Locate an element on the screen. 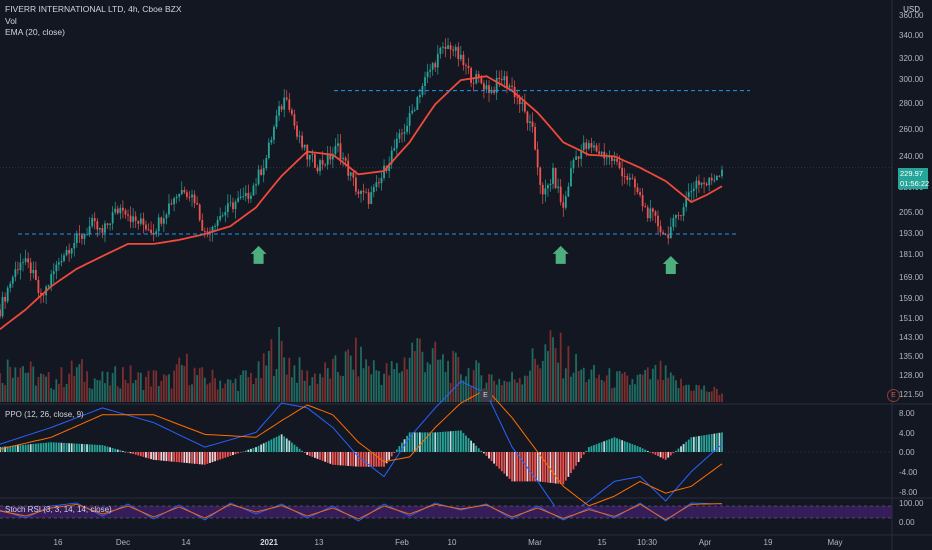 This screenshot has height=550, width=932. stoch-d-line is located at coordinates (361, 512).